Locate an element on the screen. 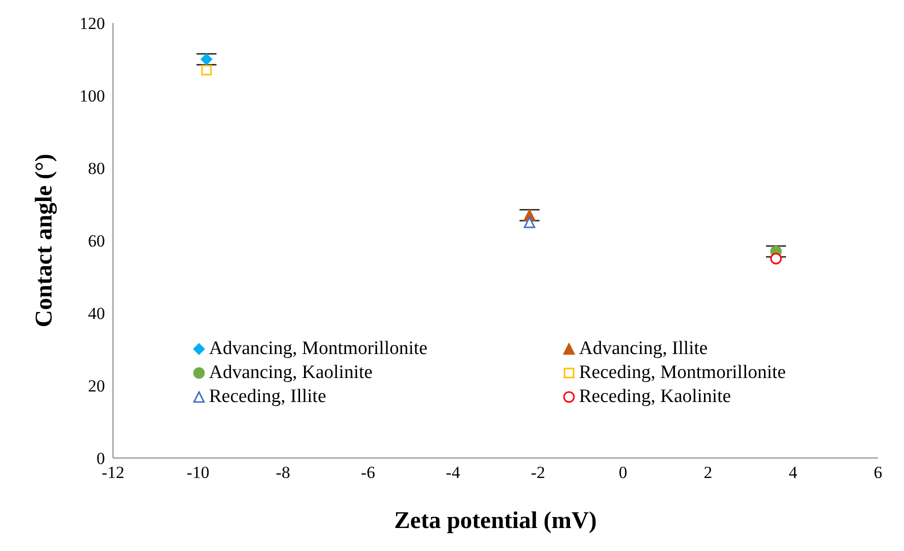 Image resolution: width=904 pixels, height=551 pixels. legend-label: Receding, Kaolinite is located at coordinates (655, 397).